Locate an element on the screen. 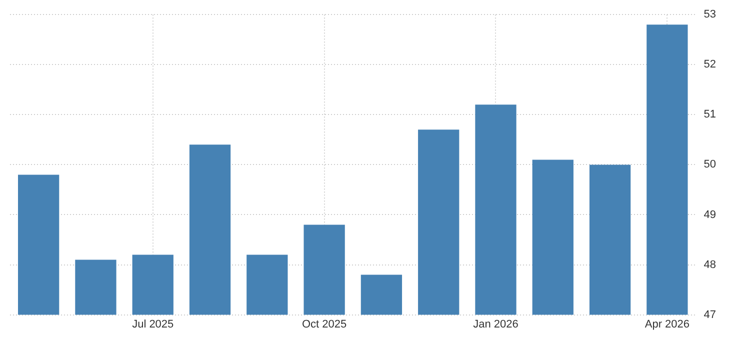 The width and height of the screenshot is (730, 340). y-tick-label: 50 is located at coordinates (710, 164).